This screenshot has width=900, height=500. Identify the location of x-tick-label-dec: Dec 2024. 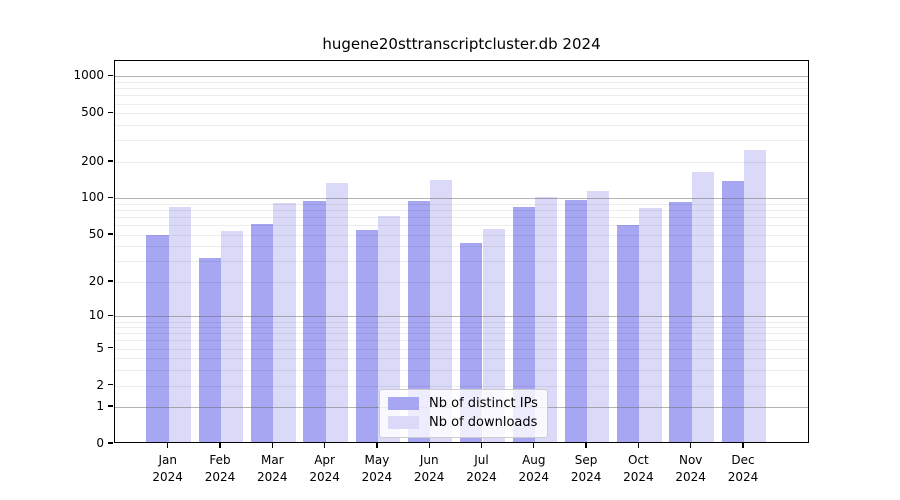
(743, 468).